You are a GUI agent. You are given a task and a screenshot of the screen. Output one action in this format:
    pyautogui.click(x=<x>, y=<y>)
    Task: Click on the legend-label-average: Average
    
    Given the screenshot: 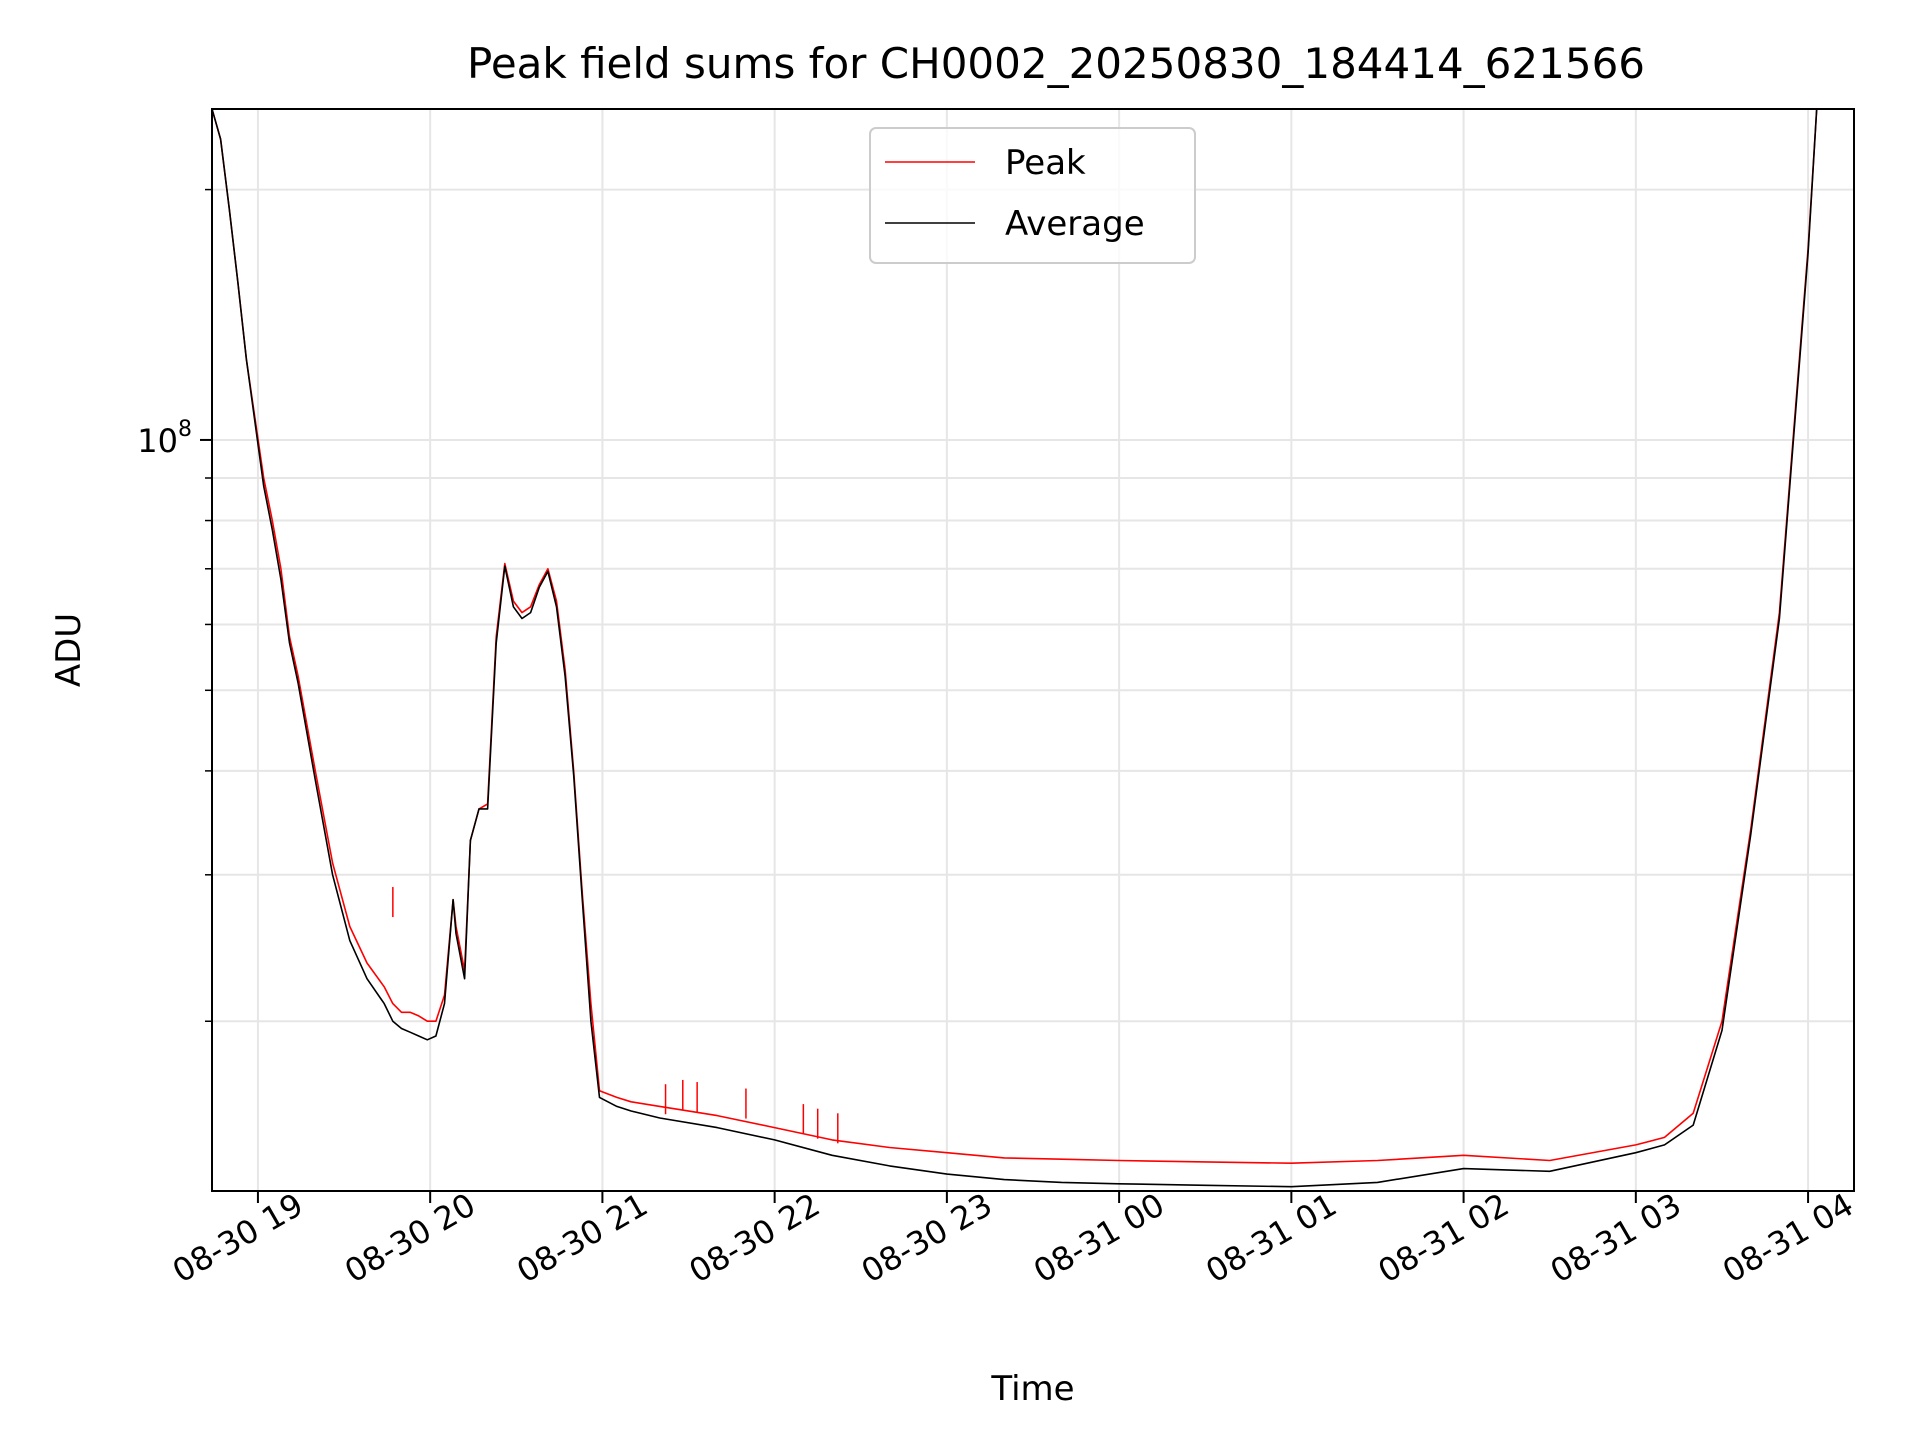 What is the action you would take?
    pyautogui.click(x=1075, y=224)
    